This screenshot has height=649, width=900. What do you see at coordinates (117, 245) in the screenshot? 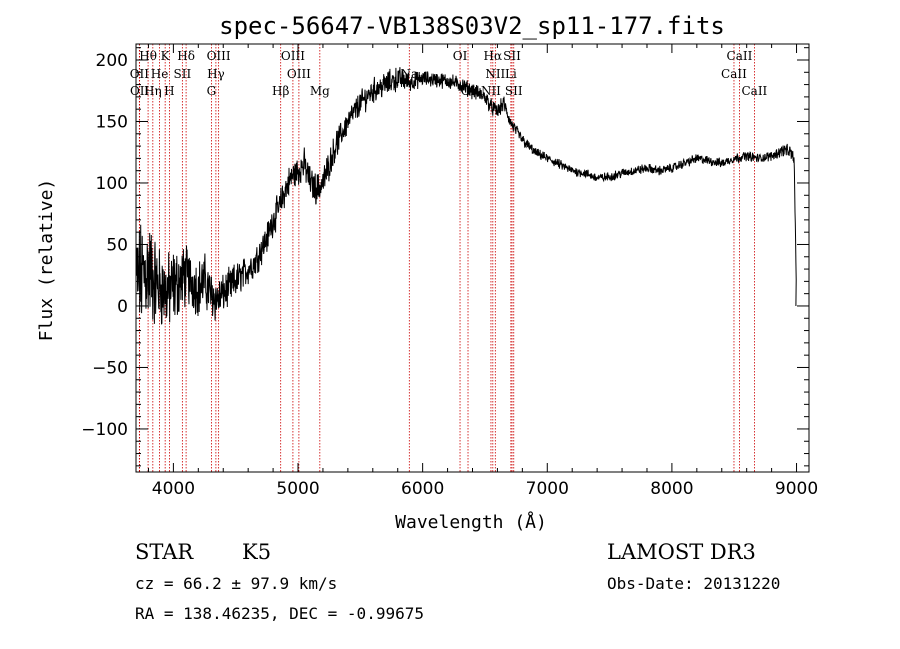
I see `y-tick-label: 50` at bounding box center [117, 245].